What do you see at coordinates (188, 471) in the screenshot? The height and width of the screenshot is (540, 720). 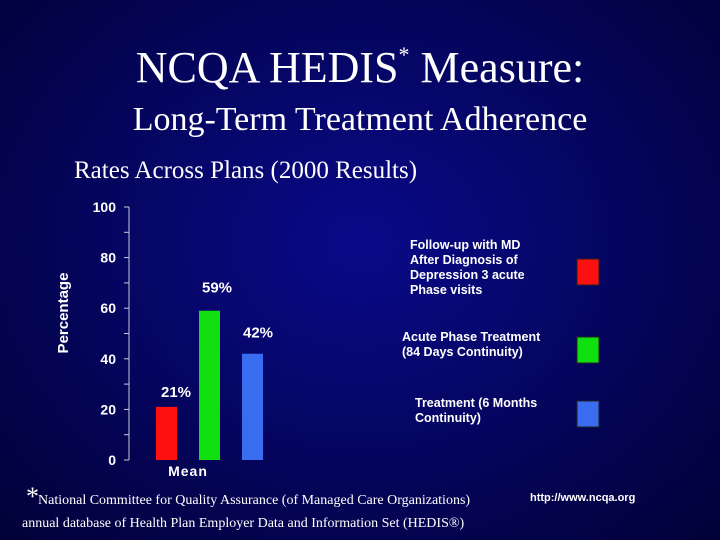 I see `category-label: Mean` at bounding box center [188, 471].